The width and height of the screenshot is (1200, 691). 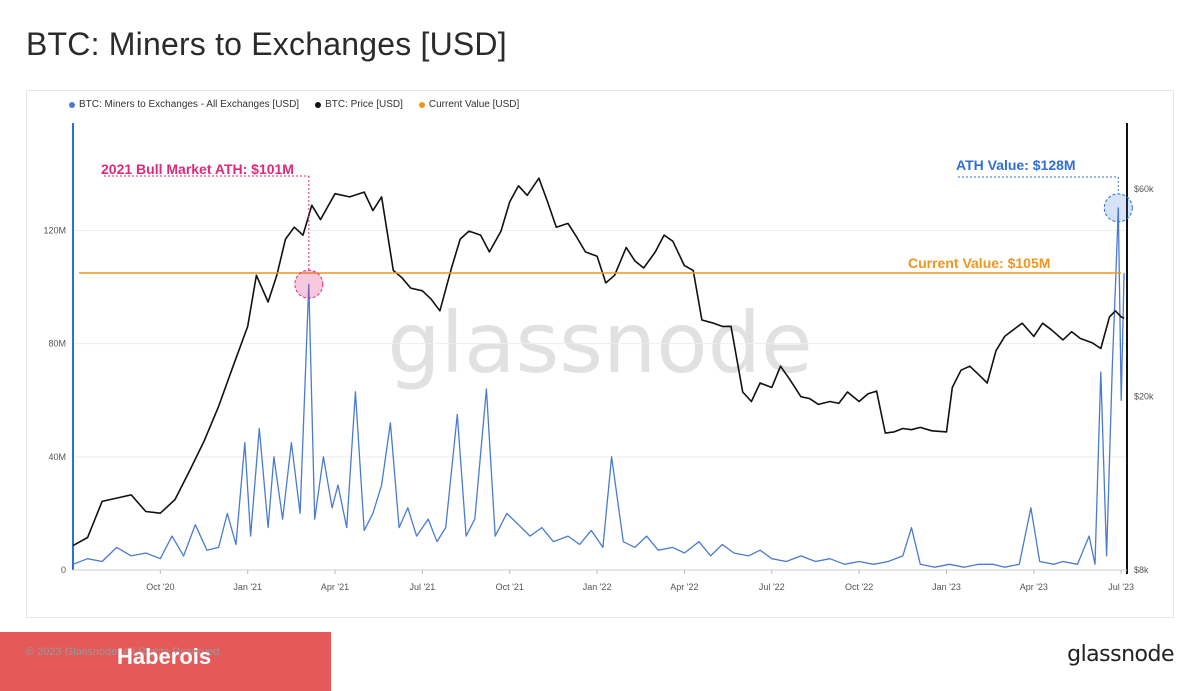 What do you see at coordinates (1121, 587) in the screenshot?
I see `x-tick-label: Jul '23` at bounding box center [1121, 587].